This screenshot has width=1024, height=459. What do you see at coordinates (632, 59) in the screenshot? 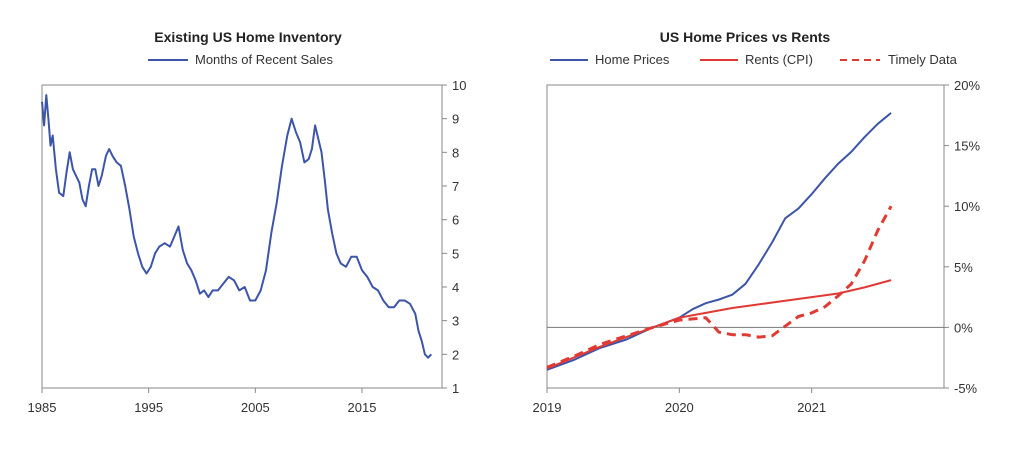
I see `legend-label-home-prices: Home Prices` at bounding box center [632, 59].